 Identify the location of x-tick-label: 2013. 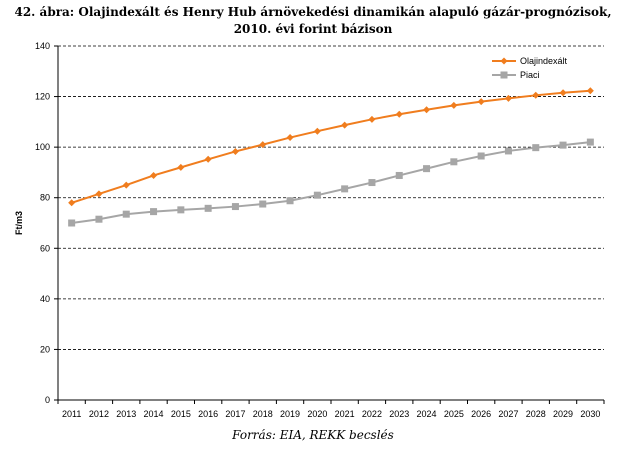
(126, 414).